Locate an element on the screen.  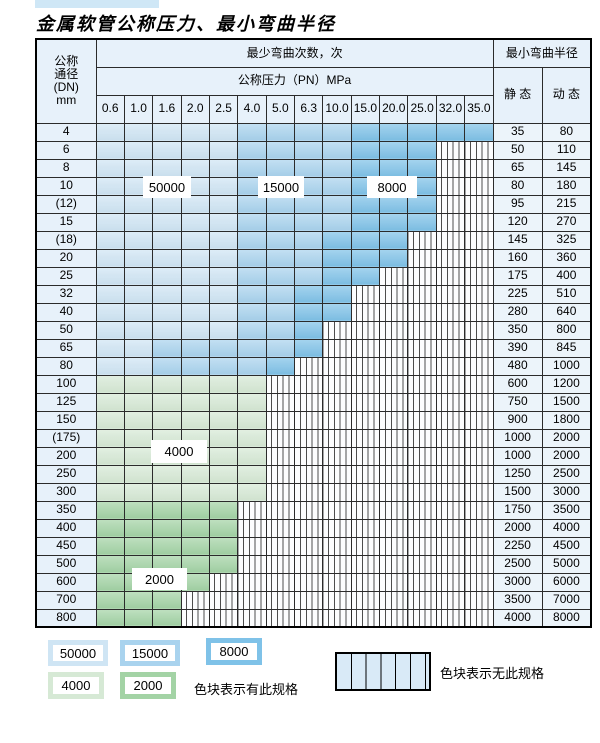
dynamic-value: 145 is located at coordinates (566, 168).